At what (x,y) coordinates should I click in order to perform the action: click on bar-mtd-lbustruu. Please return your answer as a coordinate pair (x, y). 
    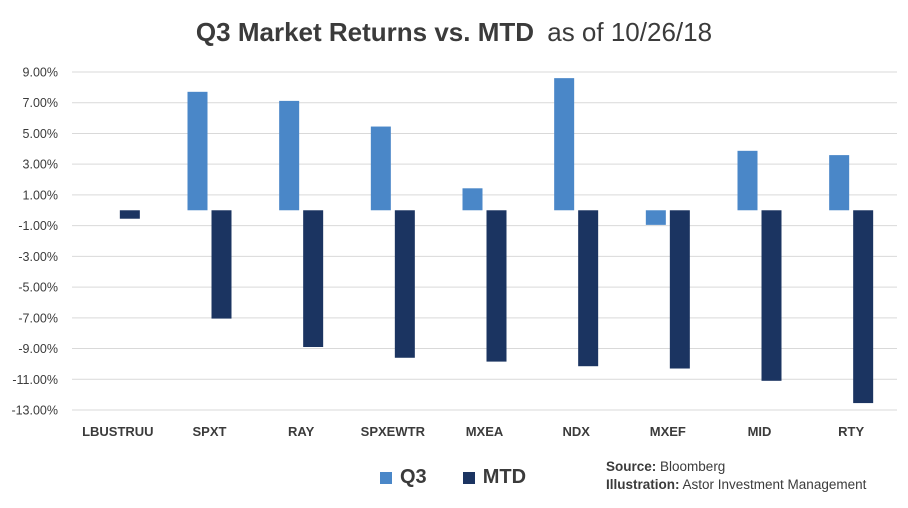
    Looking at the image, I should click on (129, 214).